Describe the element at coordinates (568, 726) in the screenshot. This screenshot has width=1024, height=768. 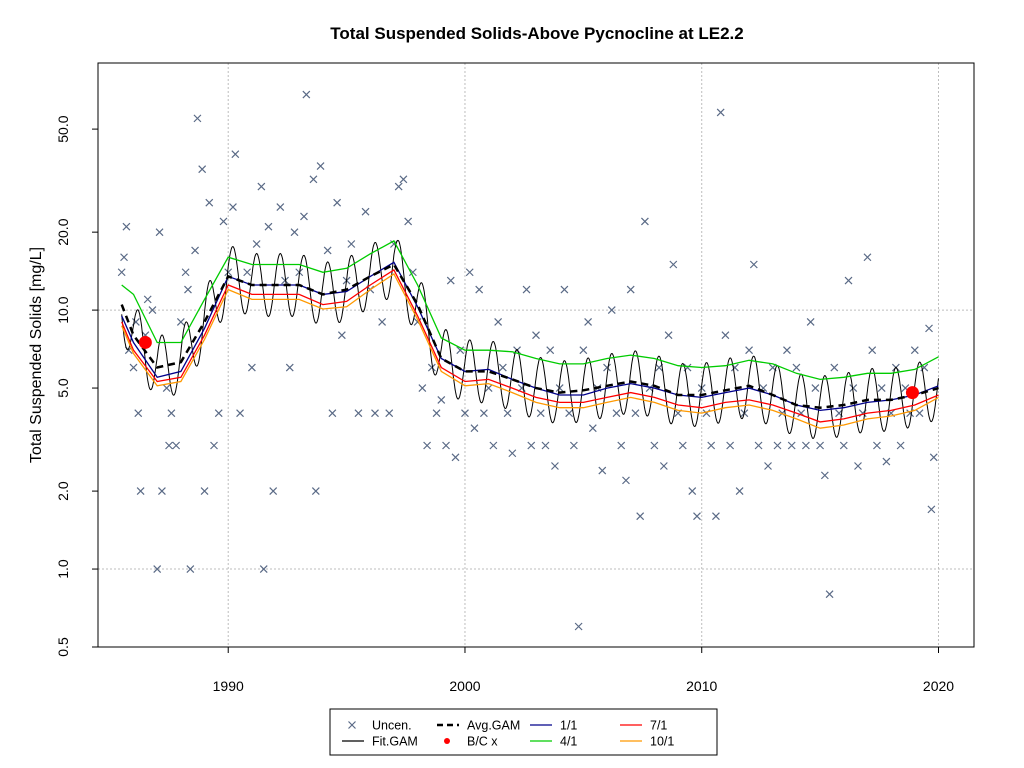
I see `legend-label: 1/1` at that location.